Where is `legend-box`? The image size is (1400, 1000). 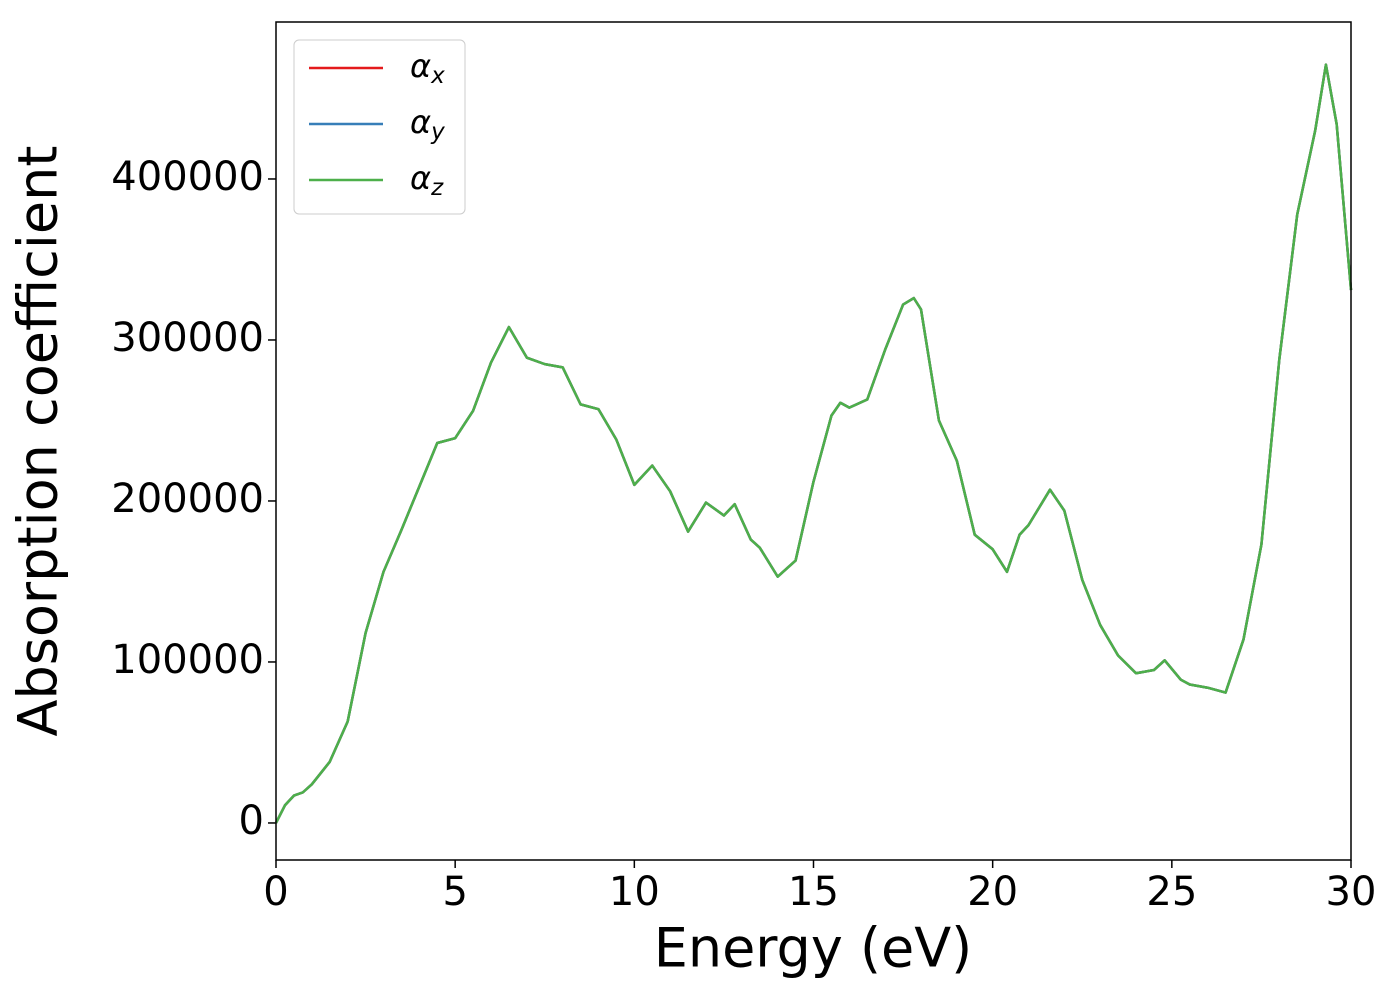 legend-box is located at coordinates (379, 127).